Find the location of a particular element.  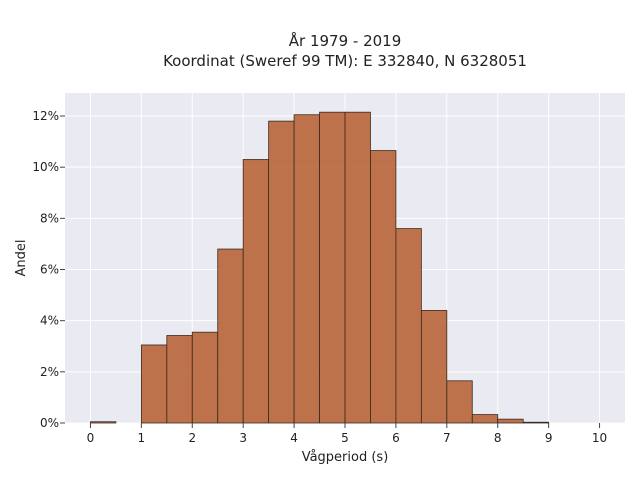

y-tick-label: 6% is located at coordinates (49, 270).